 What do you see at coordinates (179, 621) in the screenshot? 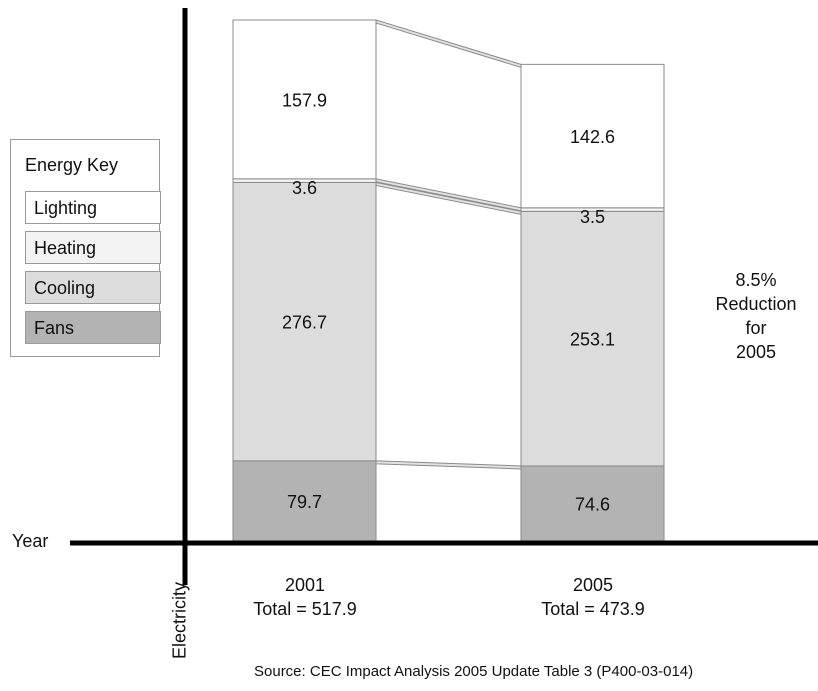
I see `y-axis-label: Electricity` at bounding box center [179, 621].